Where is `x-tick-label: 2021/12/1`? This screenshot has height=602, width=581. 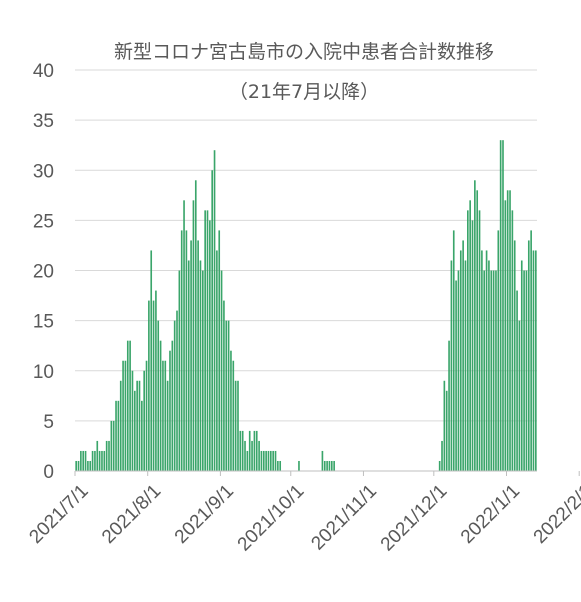 x-tick-label: 2021/12/1 is located at coordinates (414, 518).